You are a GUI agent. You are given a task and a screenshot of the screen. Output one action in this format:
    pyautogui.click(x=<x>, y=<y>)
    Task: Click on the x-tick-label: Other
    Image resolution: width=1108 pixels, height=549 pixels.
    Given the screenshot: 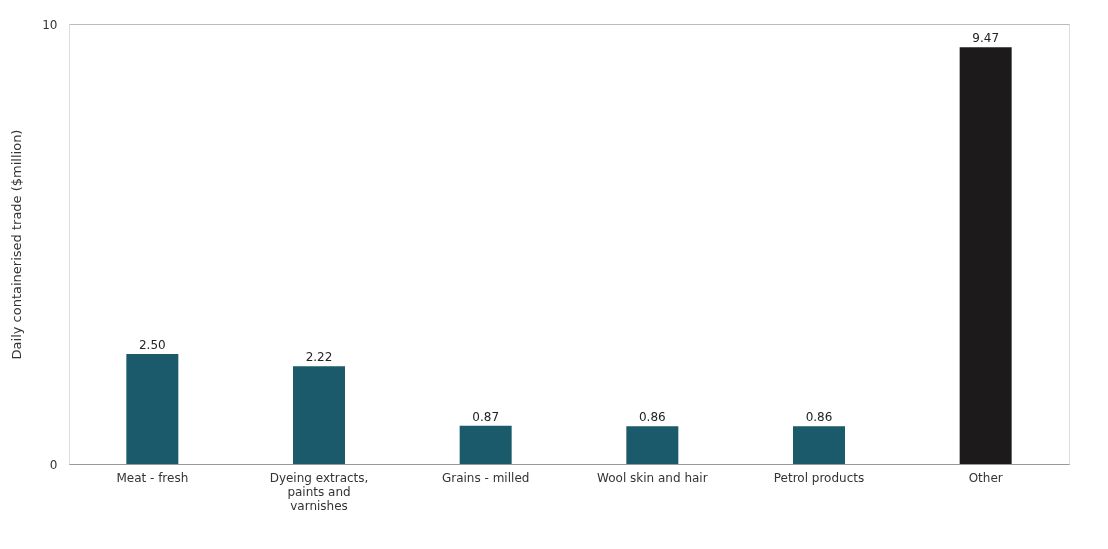 What is the action you would take?
    pyautogui.click(x=985, y=477)
    